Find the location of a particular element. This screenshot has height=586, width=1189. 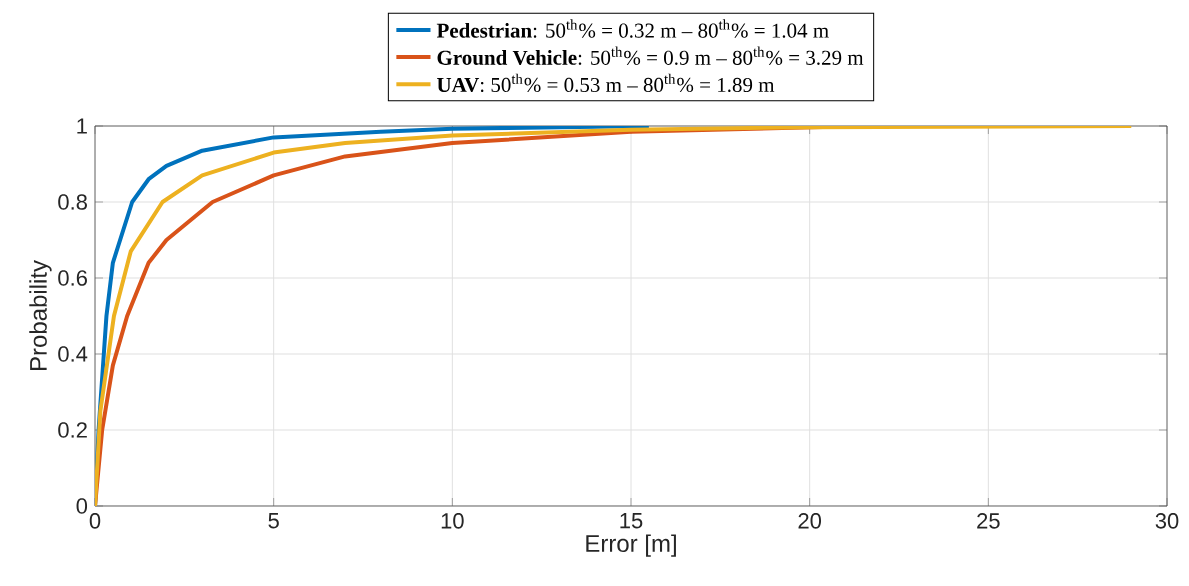

x-axis-title: Error [m] is located at coordinates (631, 545).